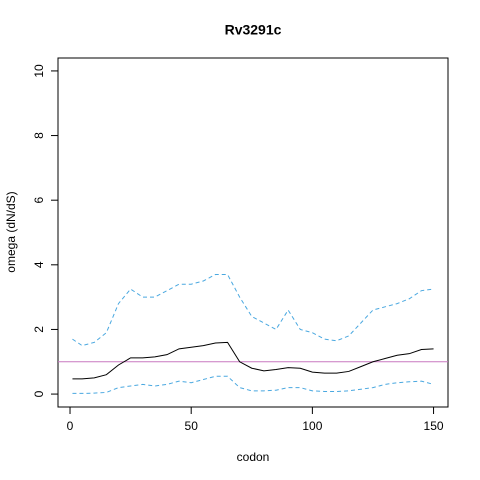  Describe the element at coordinates (39, 200) in the screenshot. I see `y-tick-label: 6` at that location.